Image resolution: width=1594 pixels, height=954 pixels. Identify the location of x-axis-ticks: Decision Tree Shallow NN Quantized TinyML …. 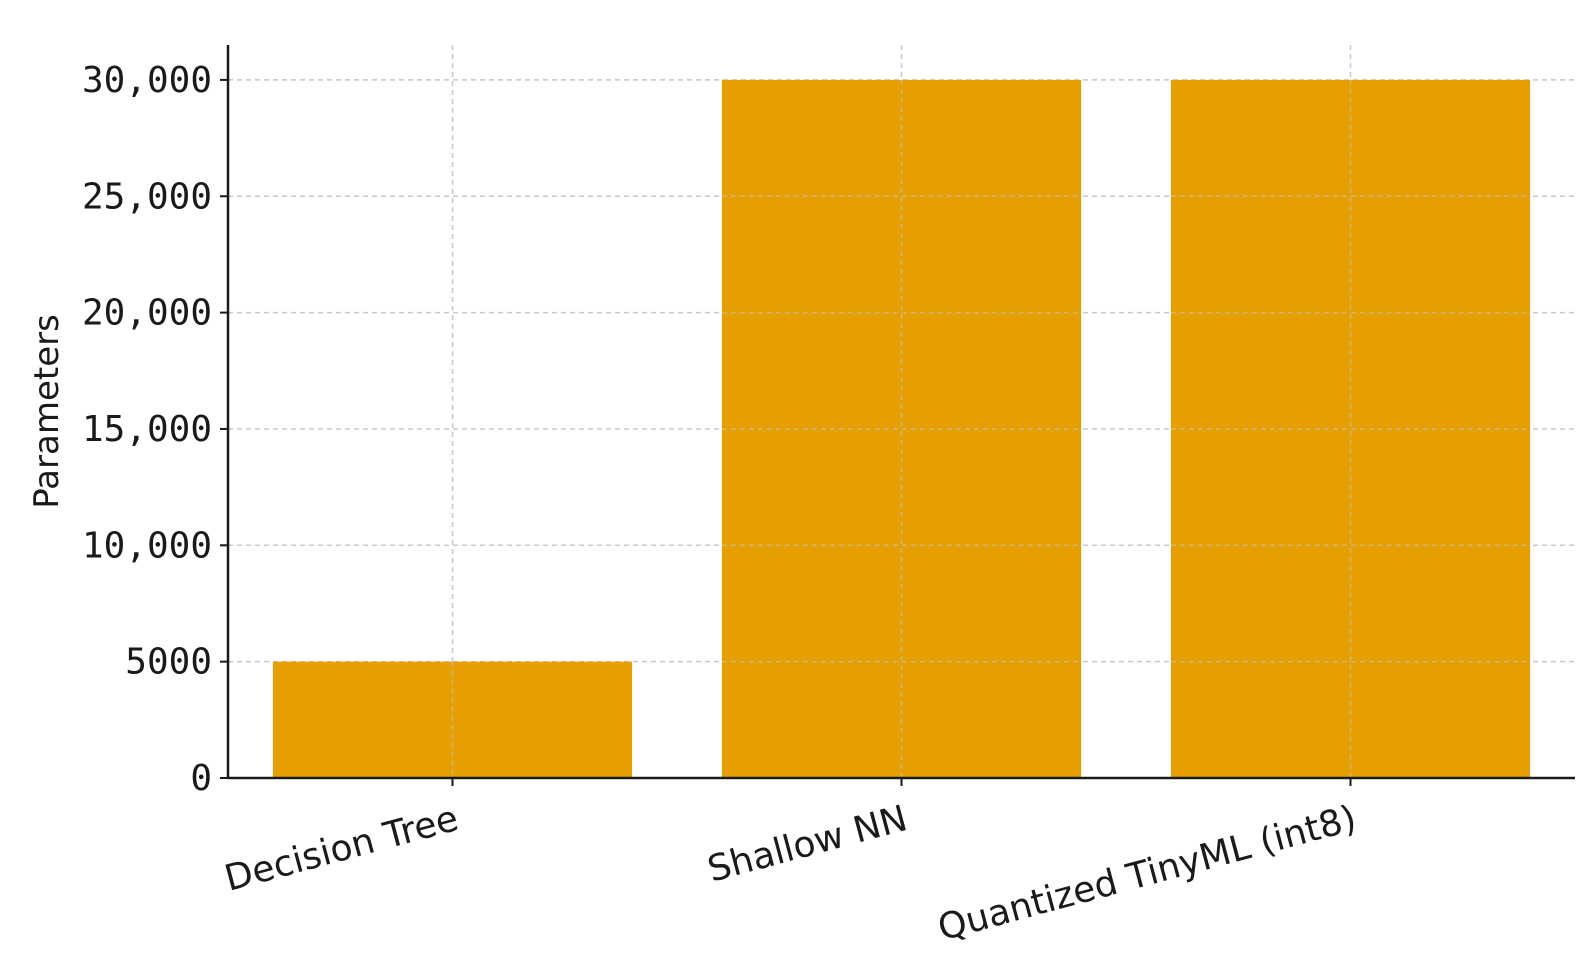
(790, 863).